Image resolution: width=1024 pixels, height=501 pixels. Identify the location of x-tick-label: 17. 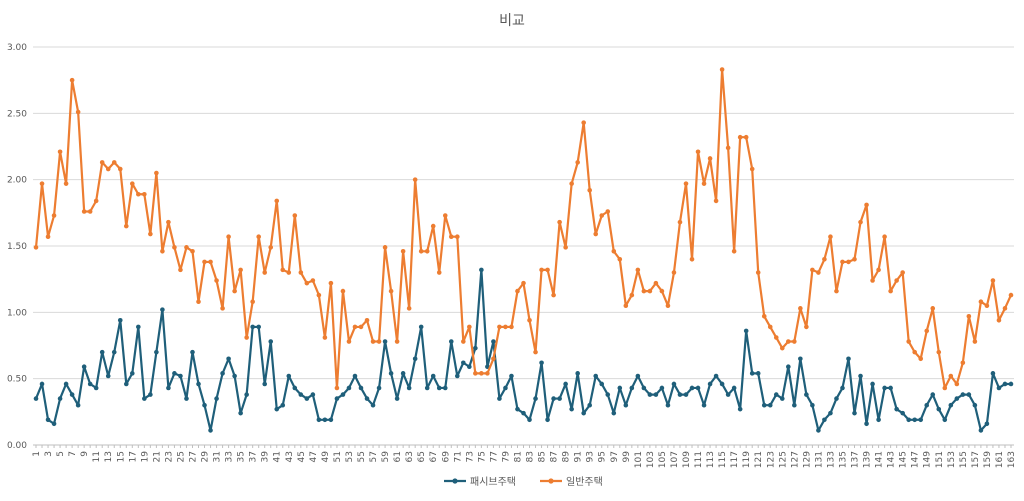
(133, 456).